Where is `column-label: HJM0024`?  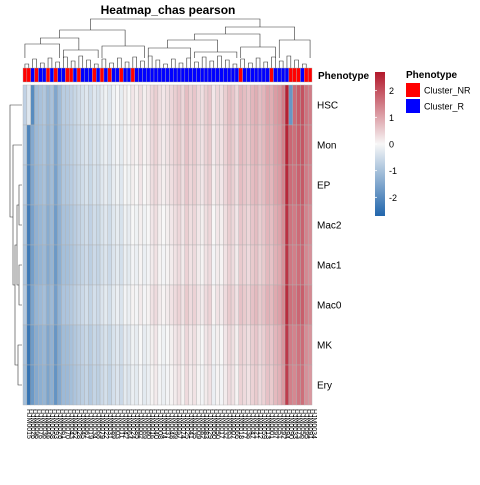 column-label: HJM0024 is located at coordinates (132, 424).